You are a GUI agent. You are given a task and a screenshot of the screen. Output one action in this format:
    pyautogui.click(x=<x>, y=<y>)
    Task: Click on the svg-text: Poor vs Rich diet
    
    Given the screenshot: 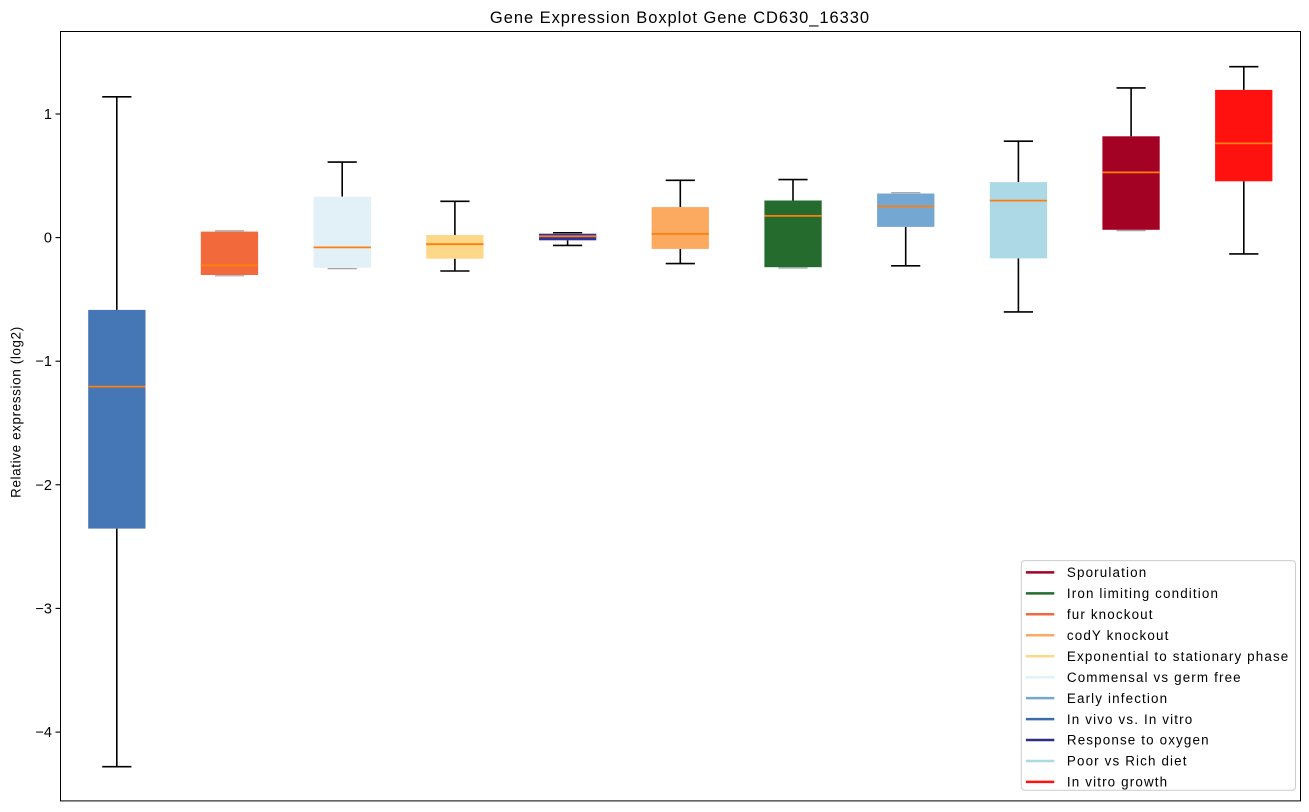 What is the action you would take?
    pyautogui.click(x=1127, y=761)
    